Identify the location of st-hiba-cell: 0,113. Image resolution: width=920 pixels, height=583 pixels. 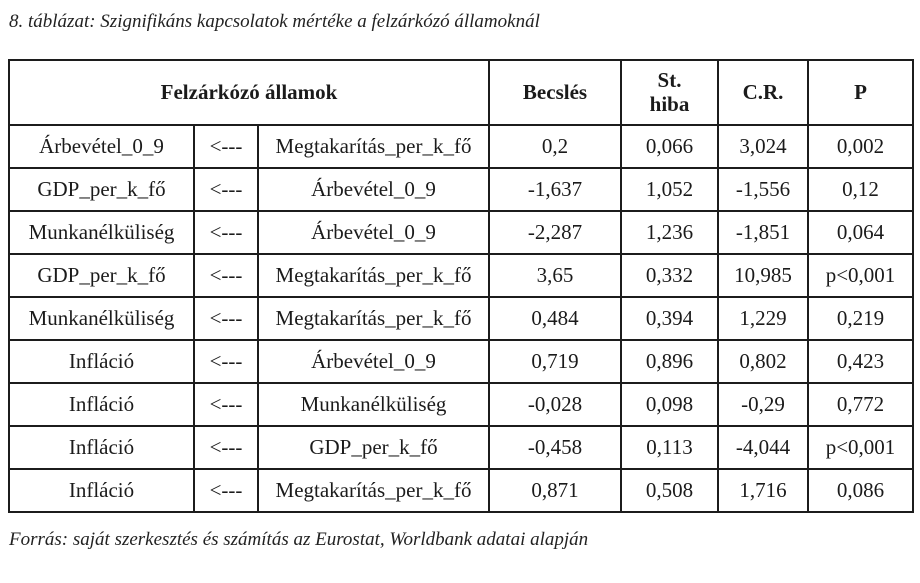
(669, 447).